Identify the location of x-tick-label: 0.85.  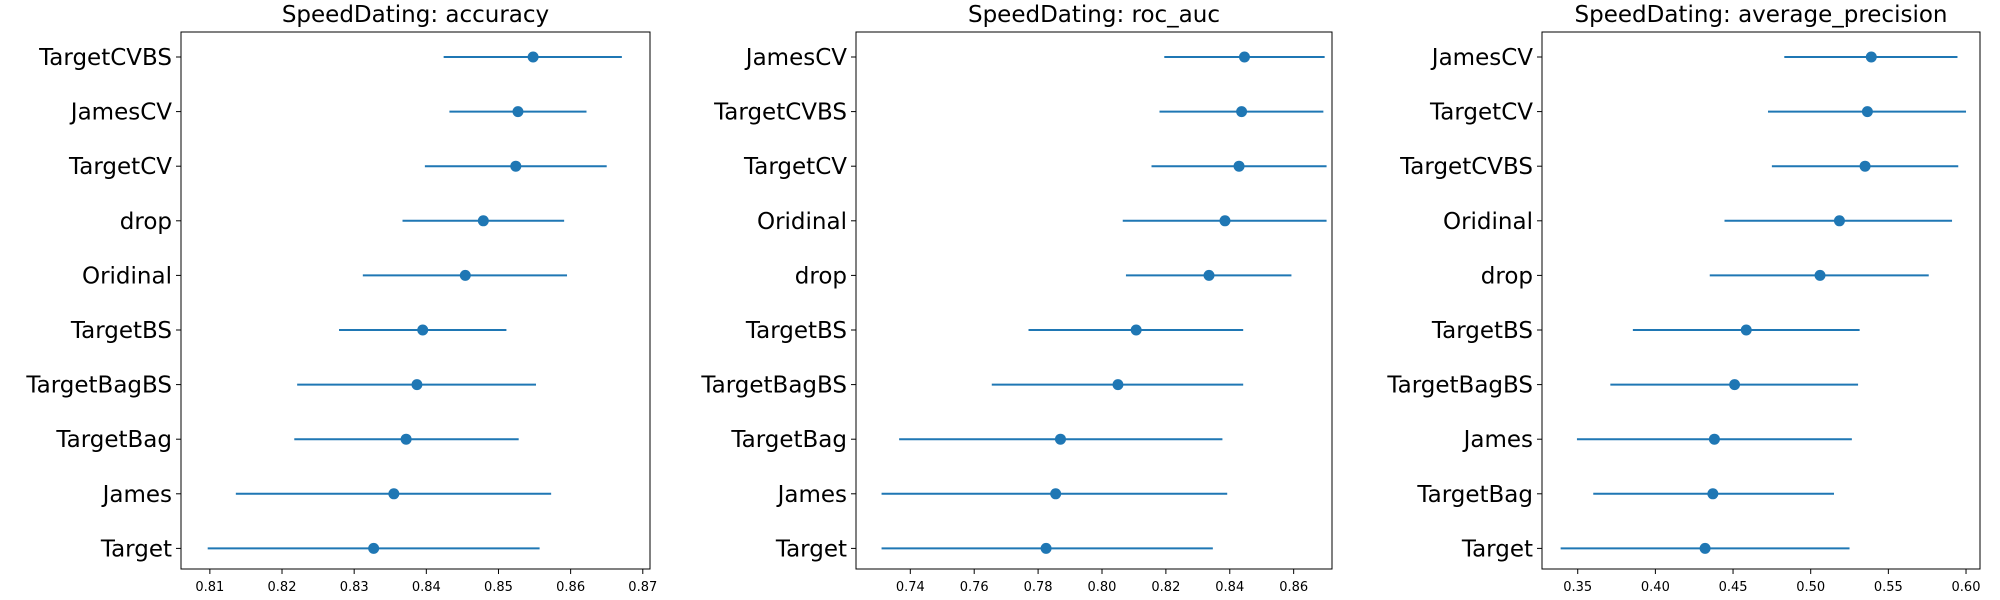
(498, 587).